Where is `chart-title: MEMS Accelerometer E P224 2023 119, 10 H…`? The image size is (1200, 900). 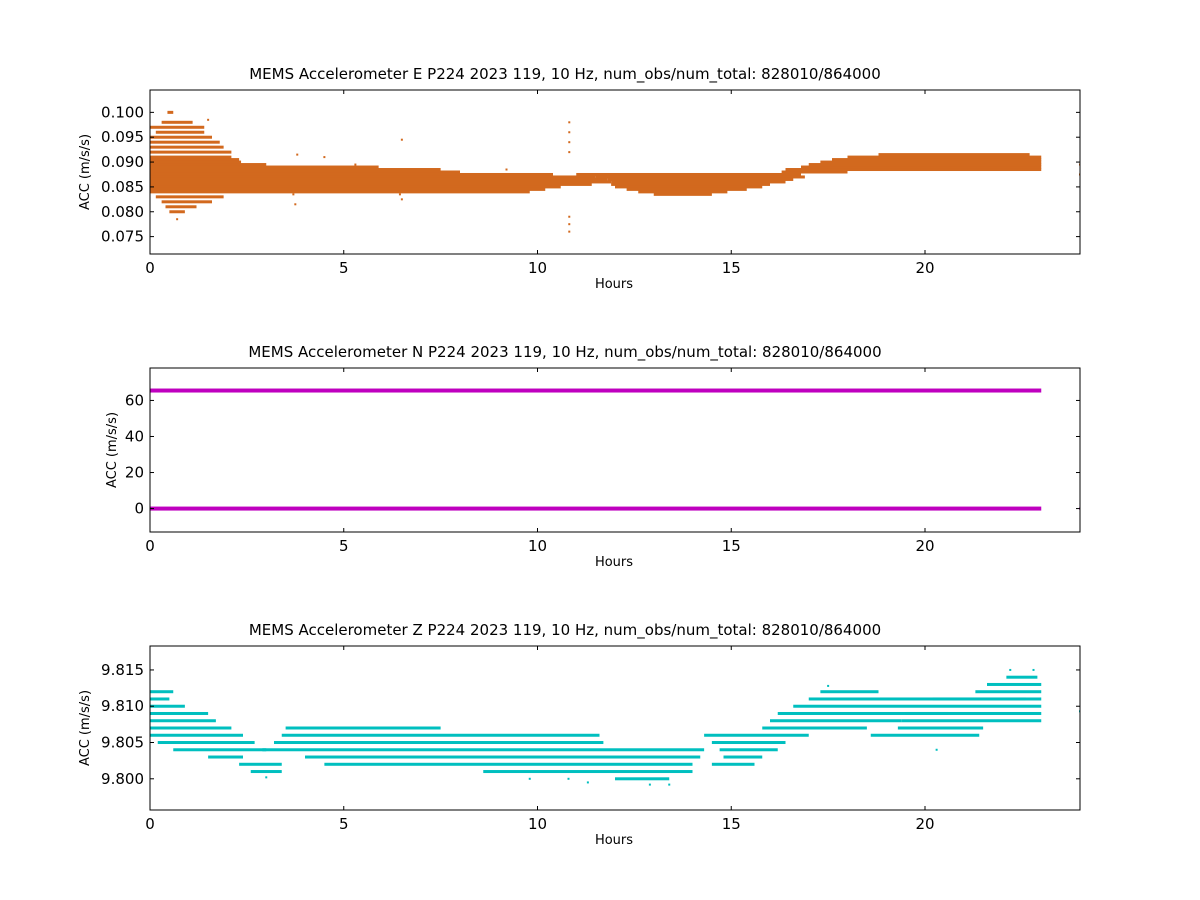 chart-title: MEMS Accelerometer E P224 2023 119, 10 H… is located at coordinates (565, 74).